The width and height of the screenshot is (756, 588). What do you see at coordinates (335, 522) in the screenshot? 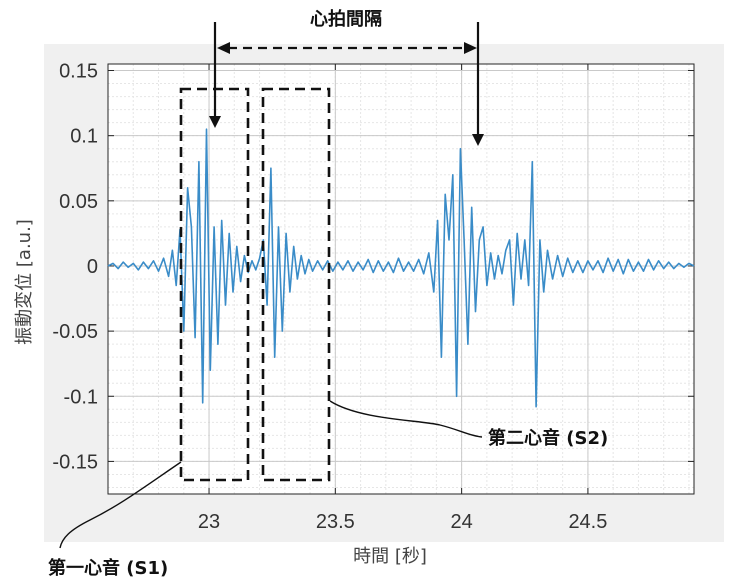
I see `x-tick-label: 23.5` at bounding box center [335, 522].